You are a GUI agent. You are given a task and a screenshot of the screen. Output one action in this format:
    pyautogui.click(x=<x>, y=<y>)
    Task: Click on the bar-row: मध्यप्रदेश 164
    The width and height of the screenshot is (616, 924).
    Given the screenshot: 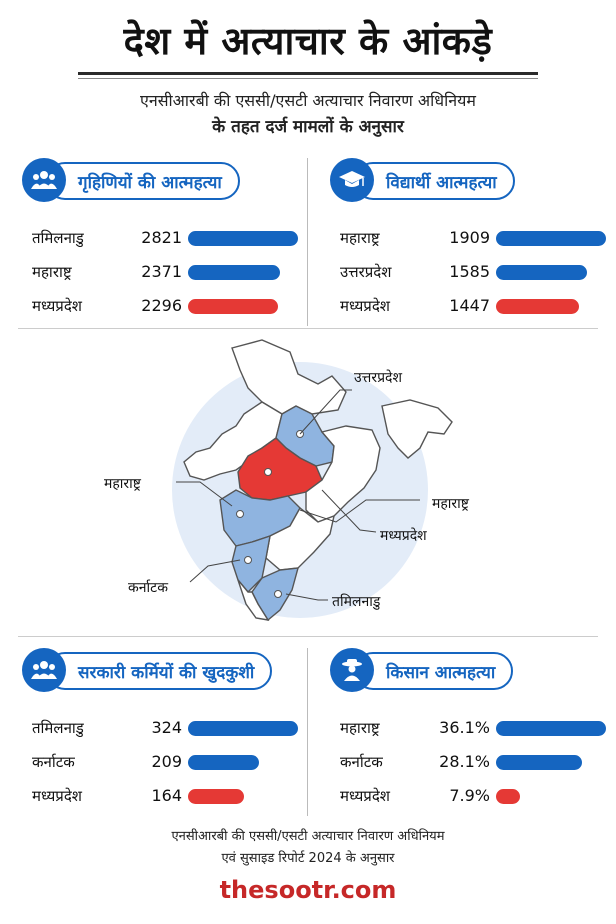 What is the action you would take?
    pyautogui.click(x=172, y=796)
    